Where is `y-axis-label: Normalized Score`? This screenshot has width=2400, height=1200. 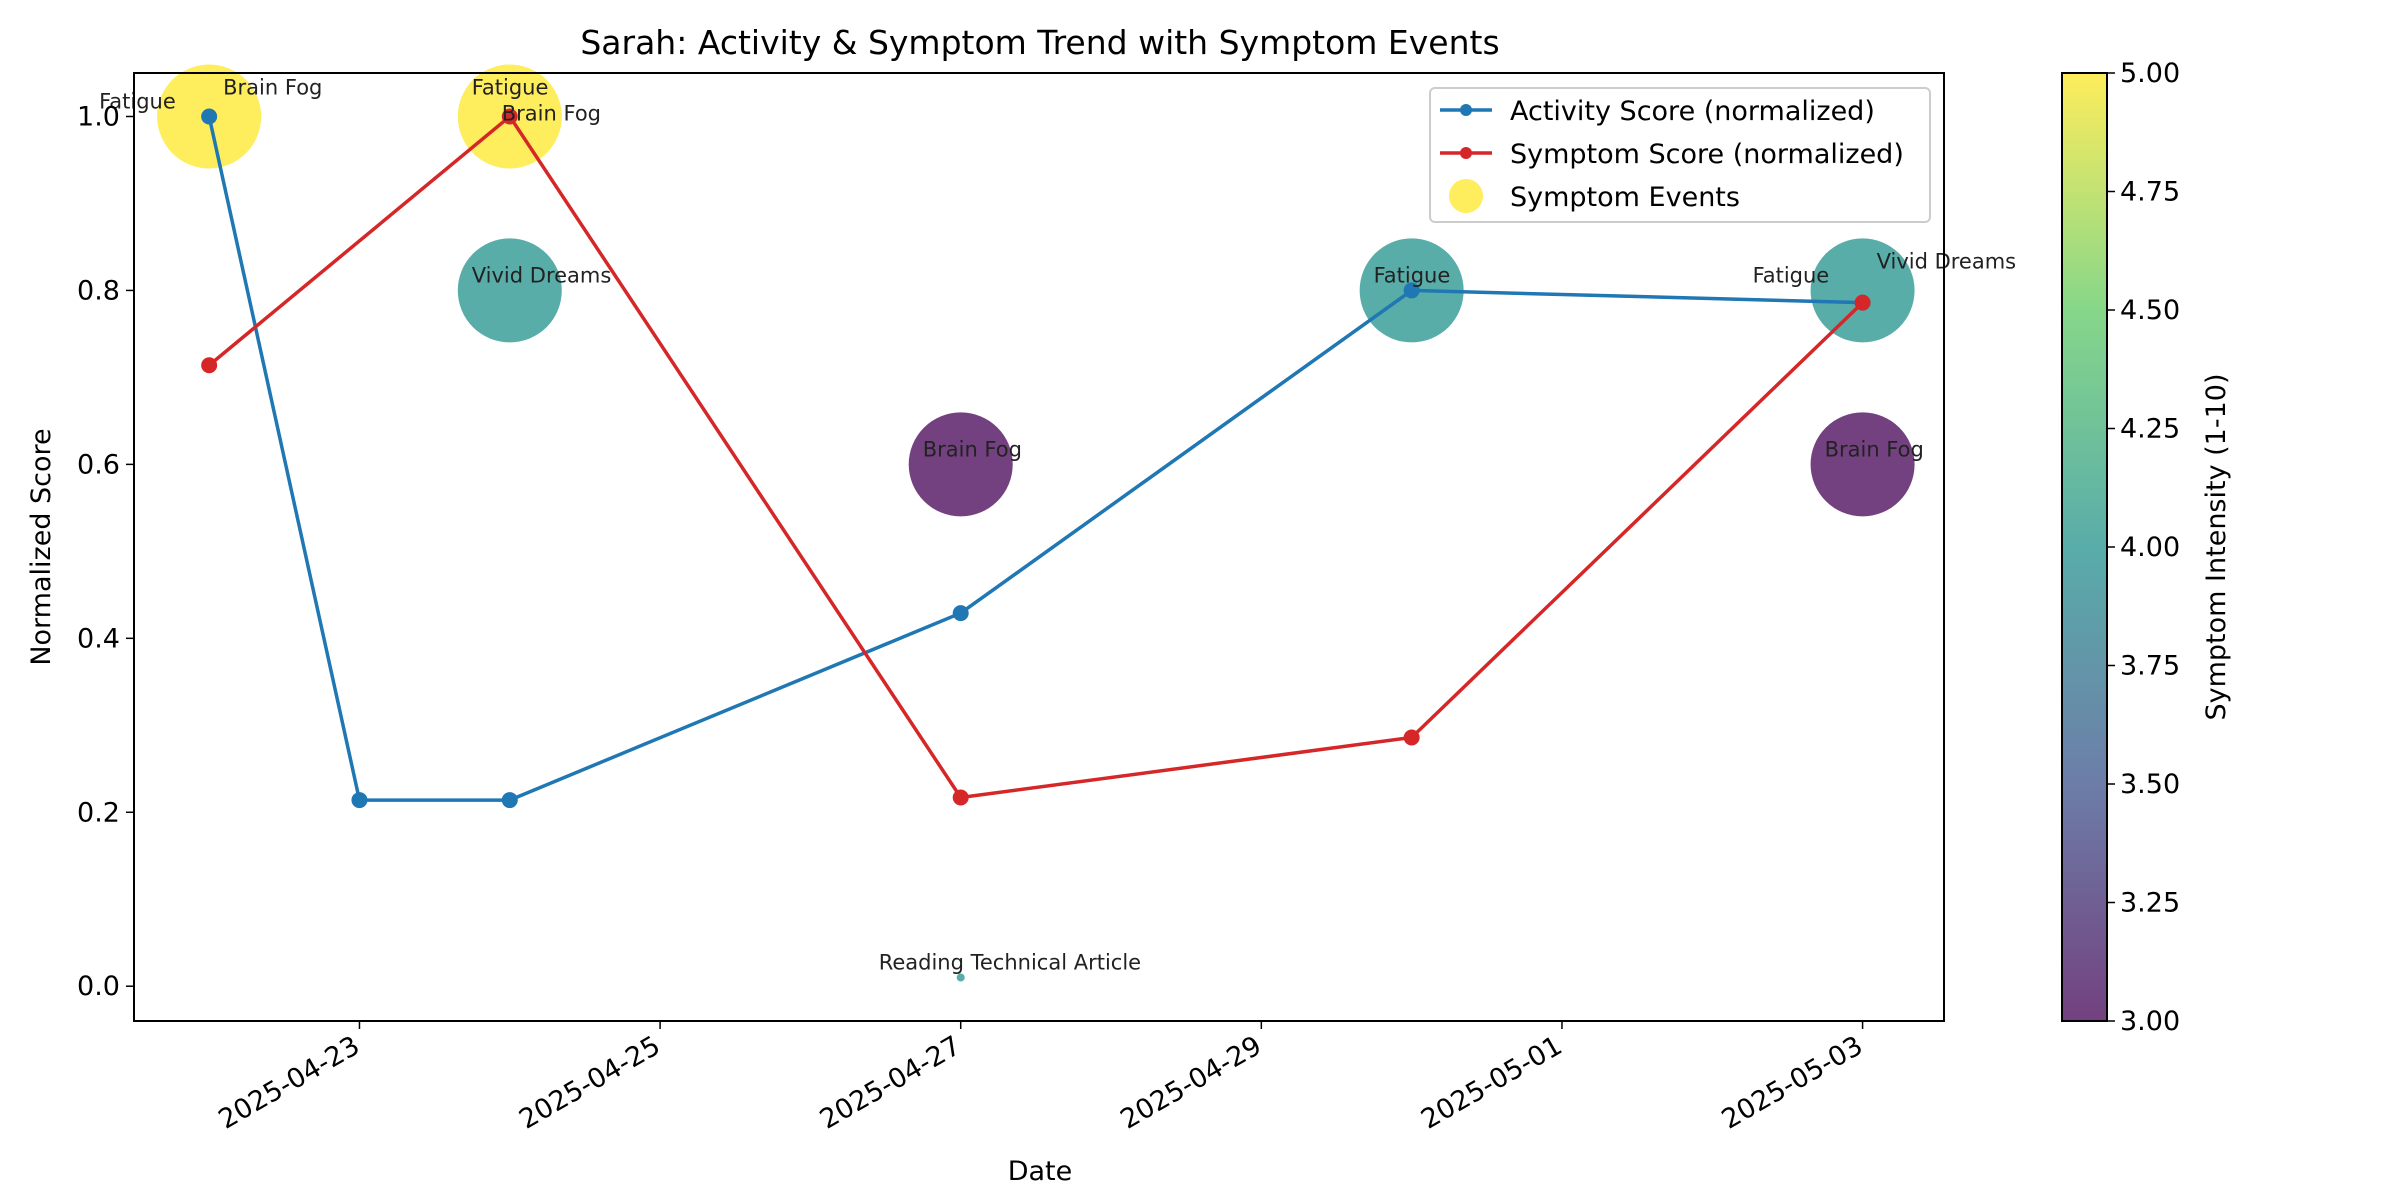
y-axis-label: Normalized Score is located at coordinates (41, 546).